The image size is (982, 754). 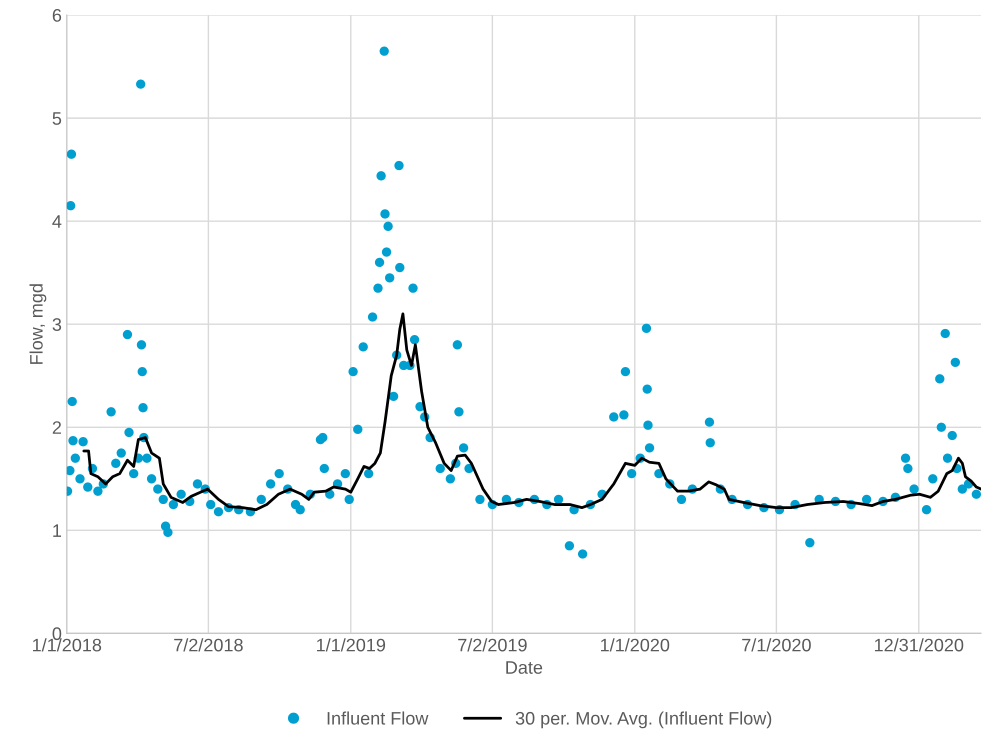 I want to click on x-tick-label: 1/1/2018, so click(x=67, y=645).